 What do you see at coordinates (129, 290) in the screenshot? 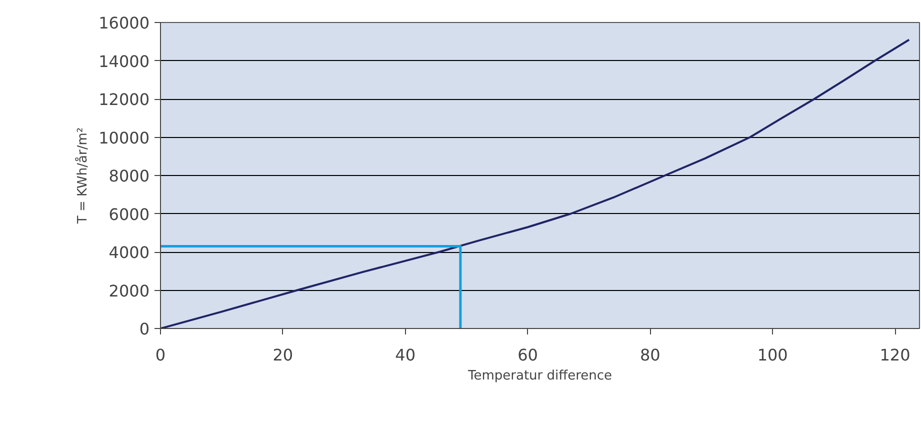
I see `y-tick-label: 2000` at bounding box center [129, 290].